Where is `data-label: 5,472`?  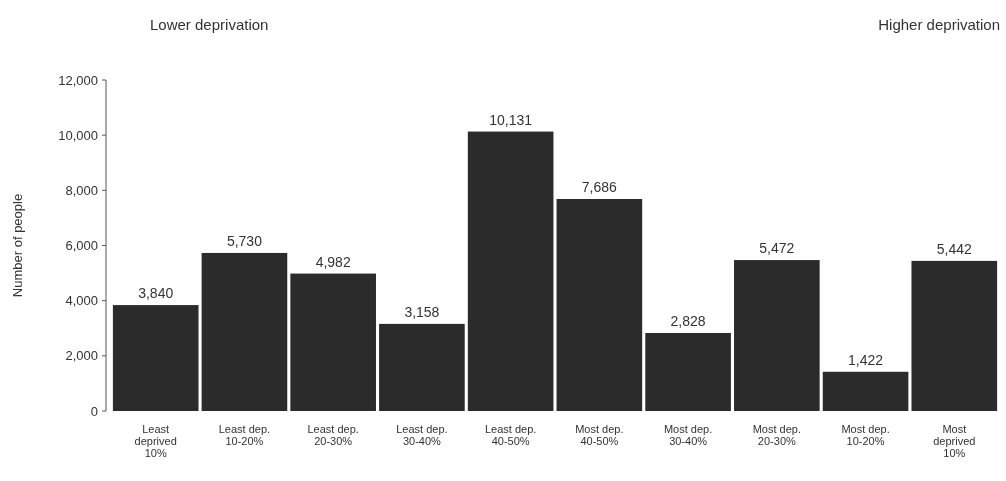 data-label: 5,472 is located at coordinates (777, 248).